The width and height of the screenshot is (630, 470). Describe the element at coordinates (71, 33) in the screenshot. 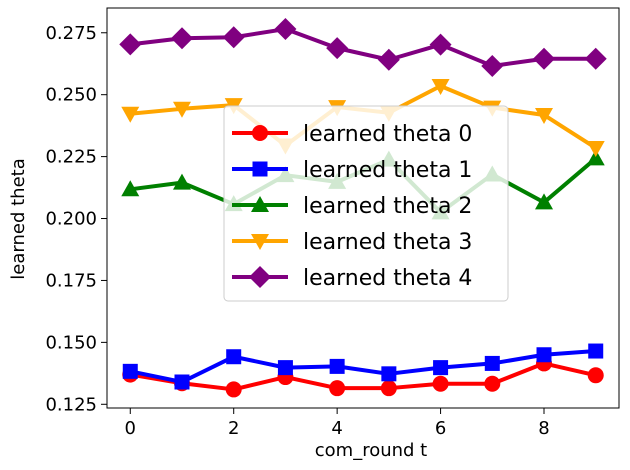

I see `y-tick-label: 0.275` at that location.